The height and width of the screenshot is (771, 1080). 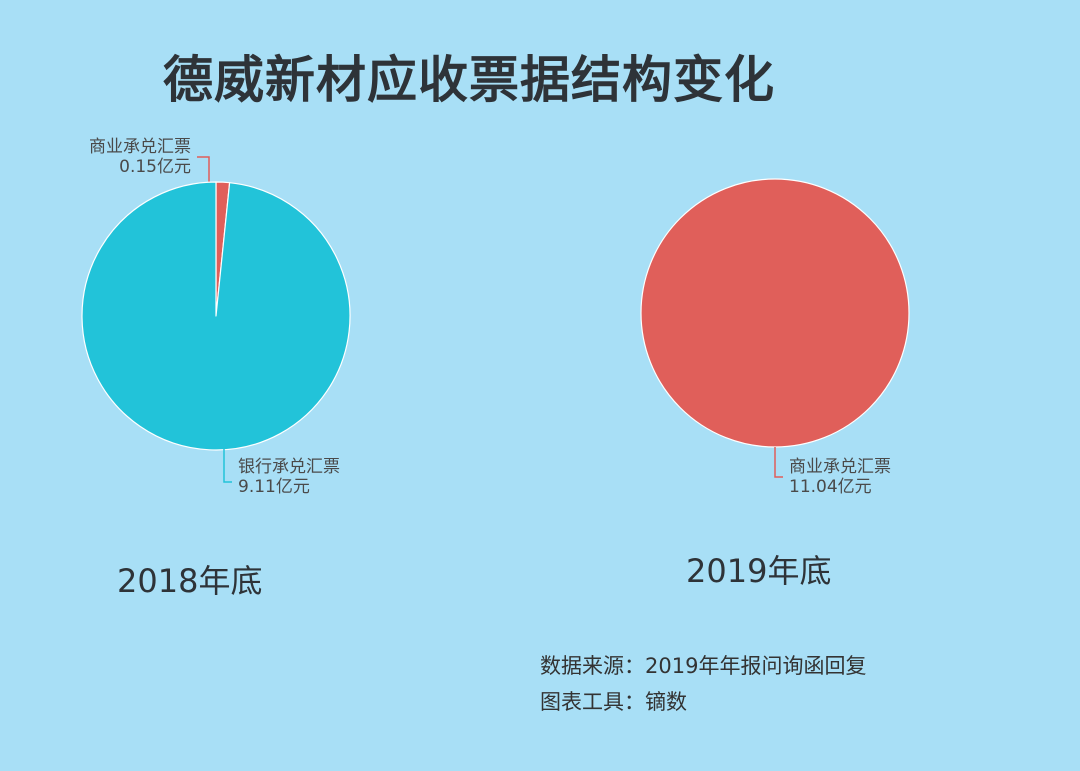 What do you see at coordinates (840, 467) in the screenshot?
I see `slice-label-1-0: 商业承兑汇票` at bounding box center [840, 467].